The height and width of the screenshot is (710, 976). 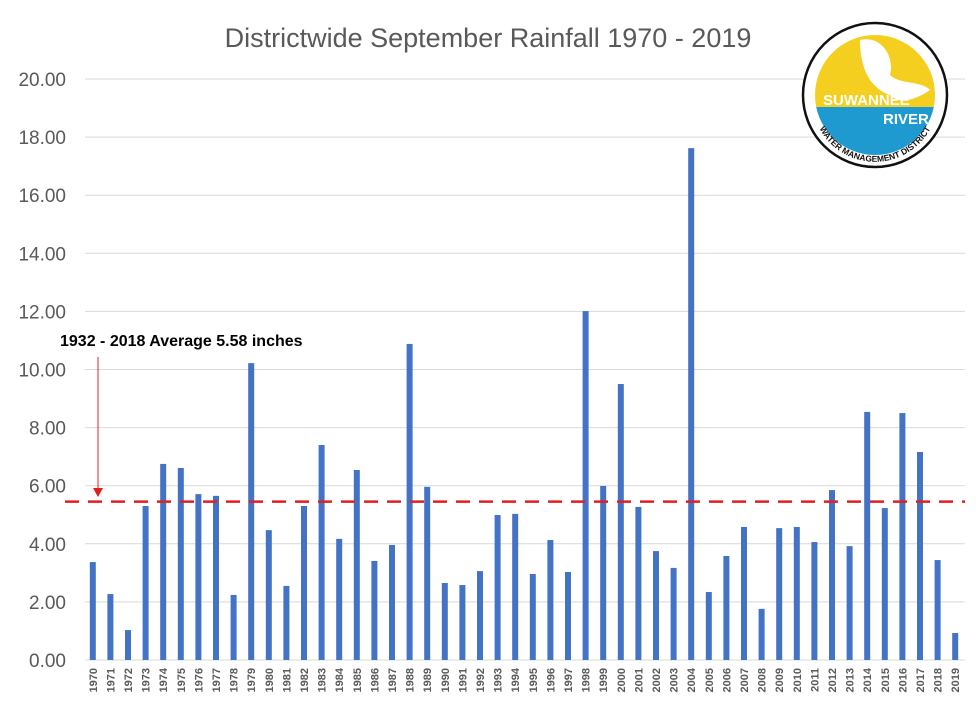 What do you see at coordinates (199, 680) in the screenshot?
I see `x-tick-label: 1976` at bounding box center [199, 680].